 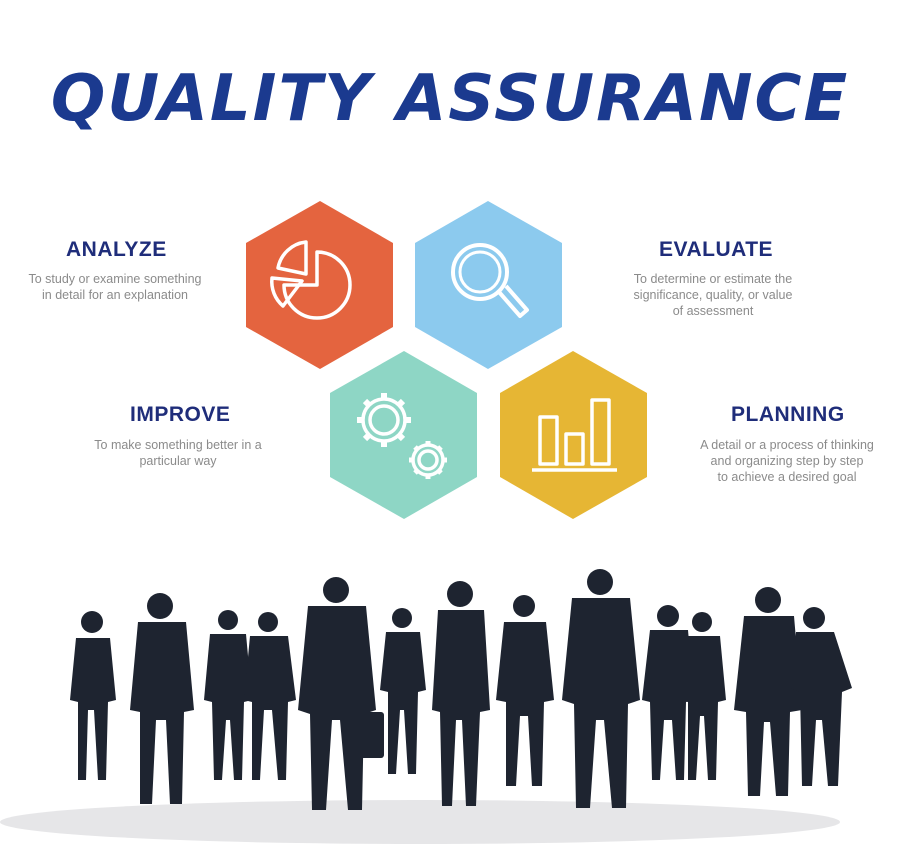 What do you see at coordinates (787, 477) in the screenshot?
I see `planning-desc-line: to achieve a desired goal` at bounding box center [787, 477].